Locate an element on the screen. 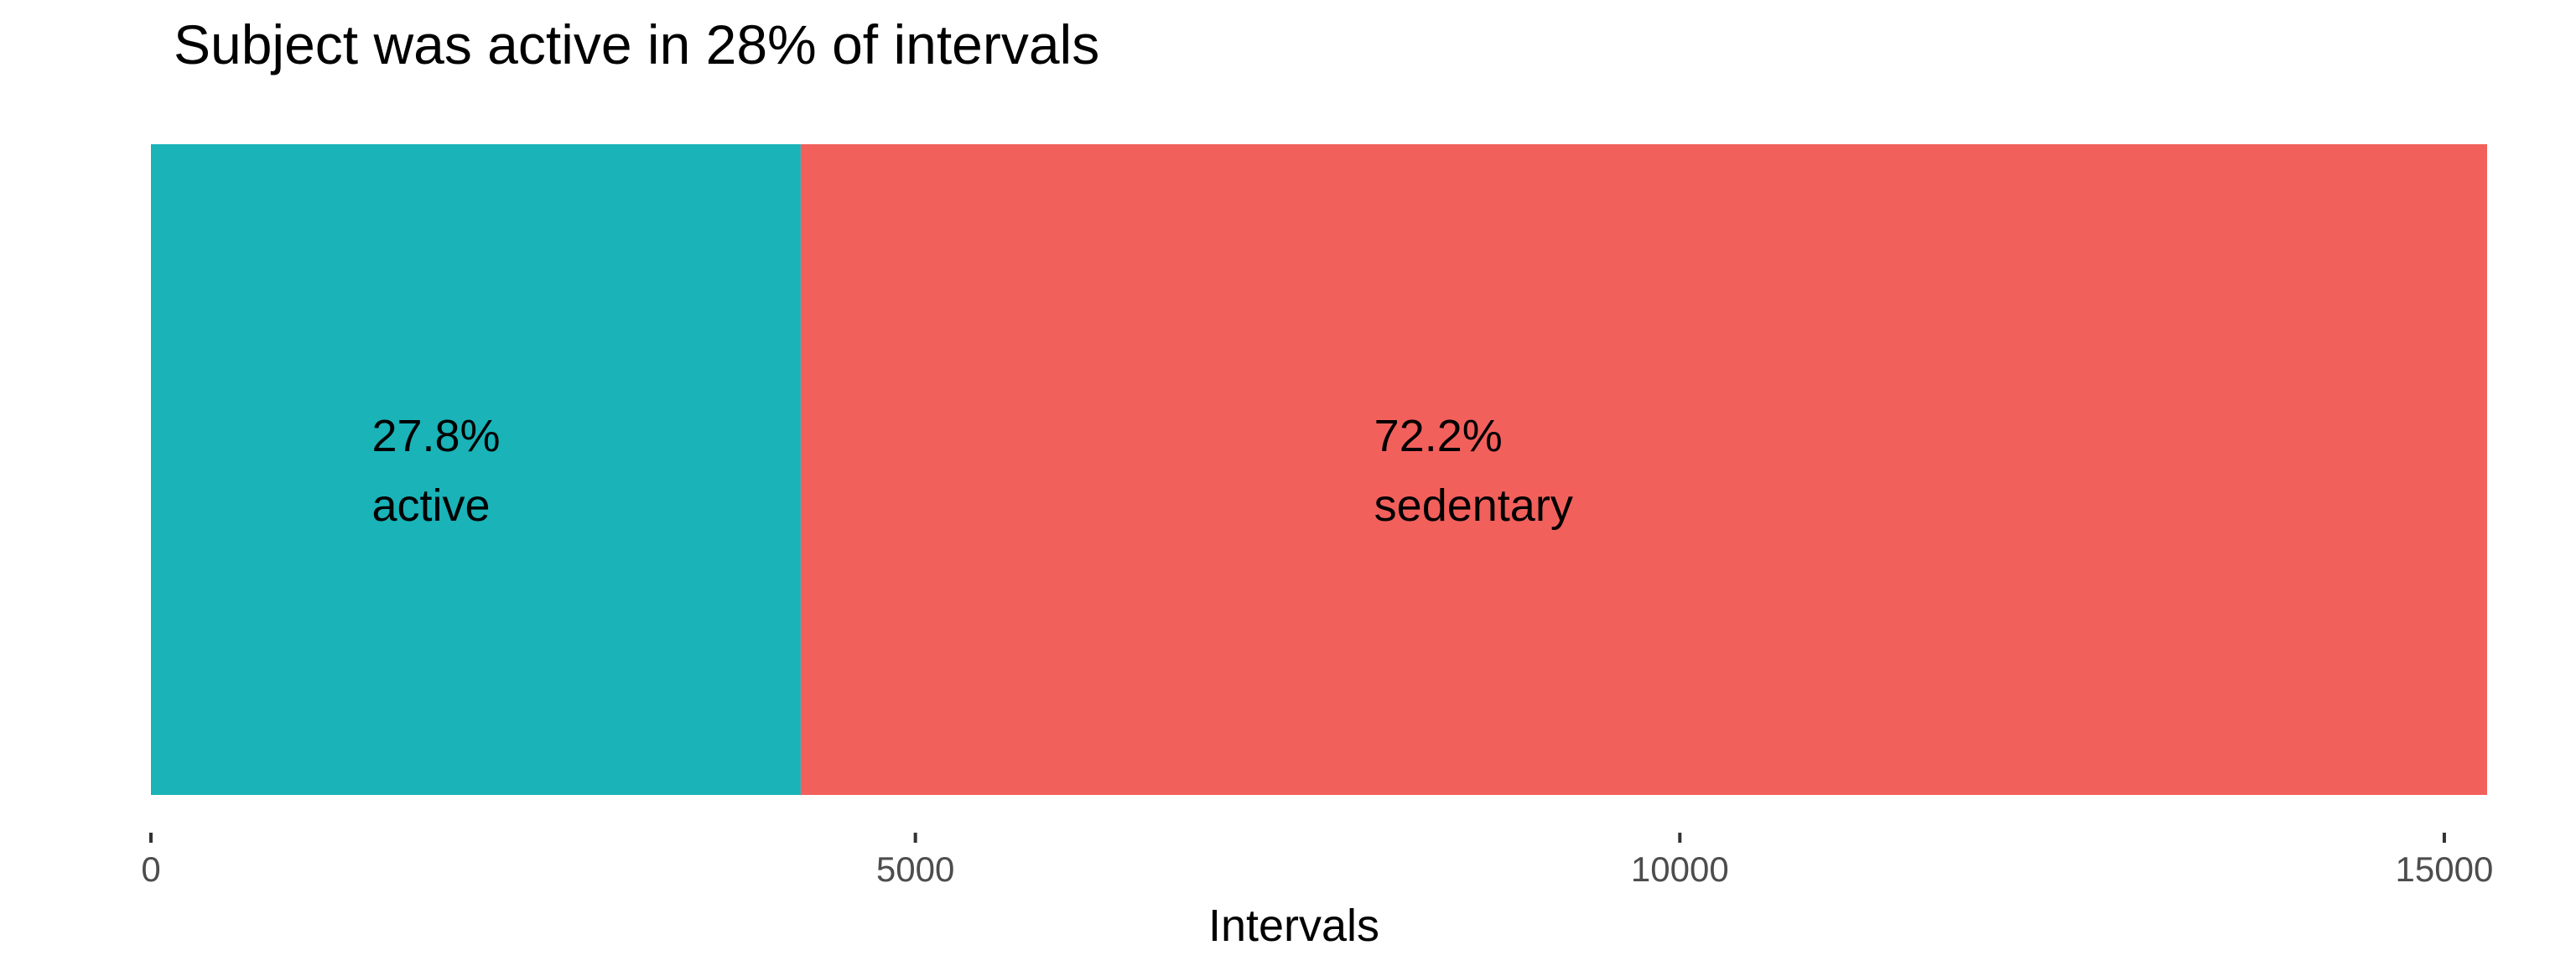  x-tick-label: 10000 is located at coordinates (1680, 869).